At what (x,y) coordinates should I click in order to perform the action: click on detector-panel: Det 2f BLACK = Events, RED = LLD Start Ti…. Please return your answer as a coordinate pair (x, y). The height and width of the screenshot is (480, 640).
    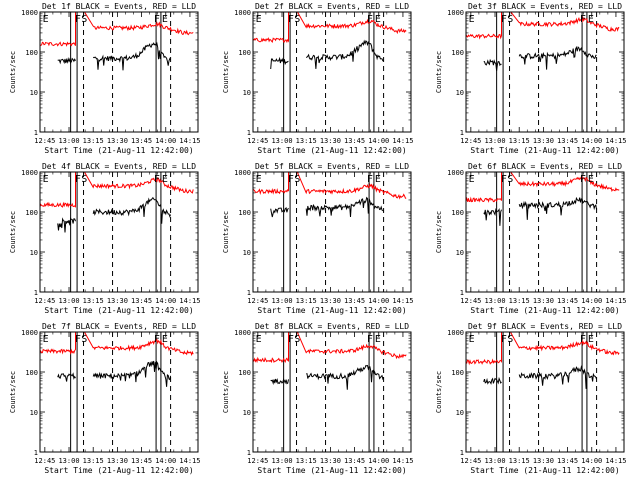
    Looking at the image, I should click on (317, 78).